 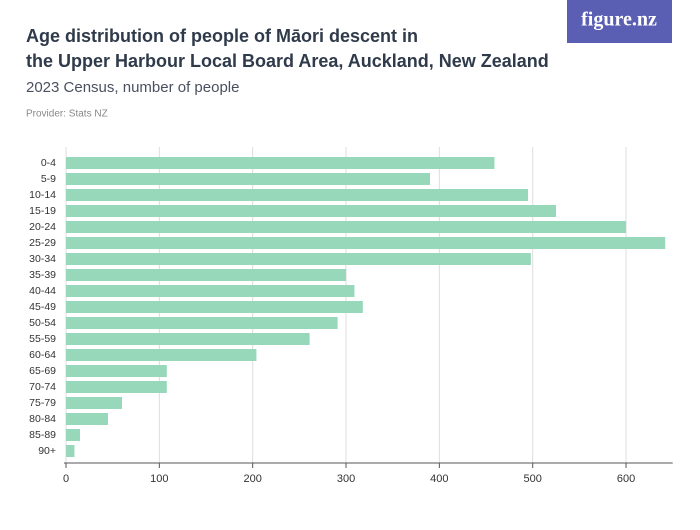 I want to click on y-tick-label: 45-49, so click(x=42, y=307).